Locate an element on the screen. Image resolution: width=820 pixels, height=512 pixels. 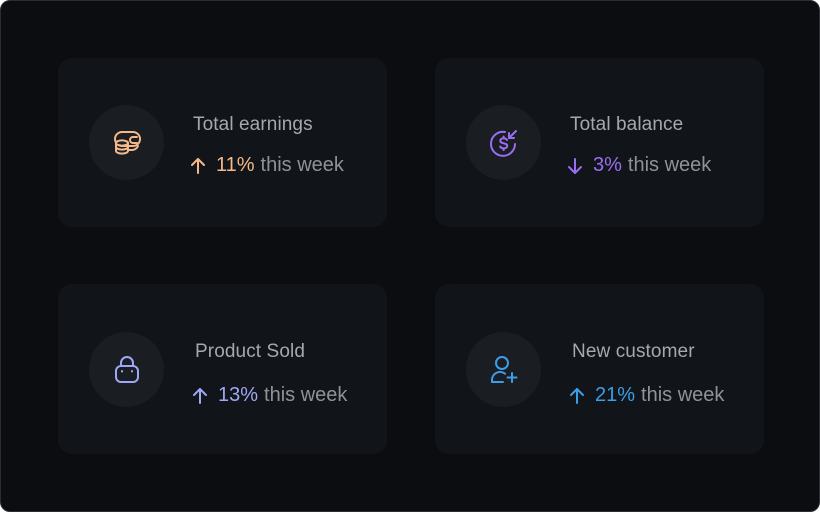
stat-card-total-earnings: Total earnings 11% this week is located at coordinates (222, 142).